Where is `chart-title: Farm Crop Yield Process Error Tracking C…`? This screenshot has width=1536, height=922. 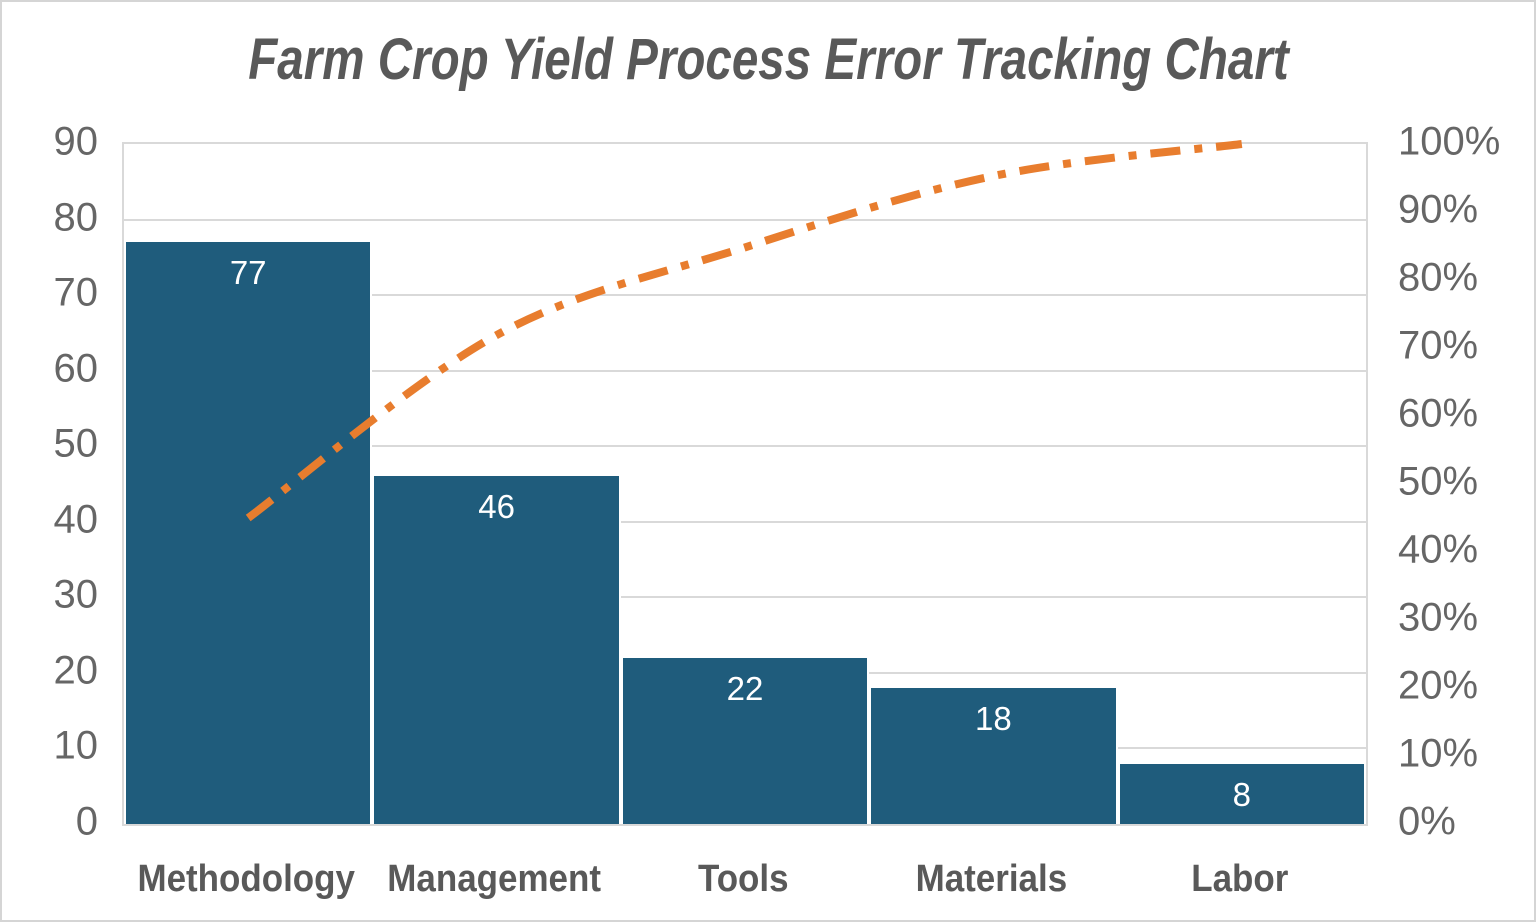
chart-title: Farm Crop Yield Process Error Tracking C… is located at coordinates (768, 59).